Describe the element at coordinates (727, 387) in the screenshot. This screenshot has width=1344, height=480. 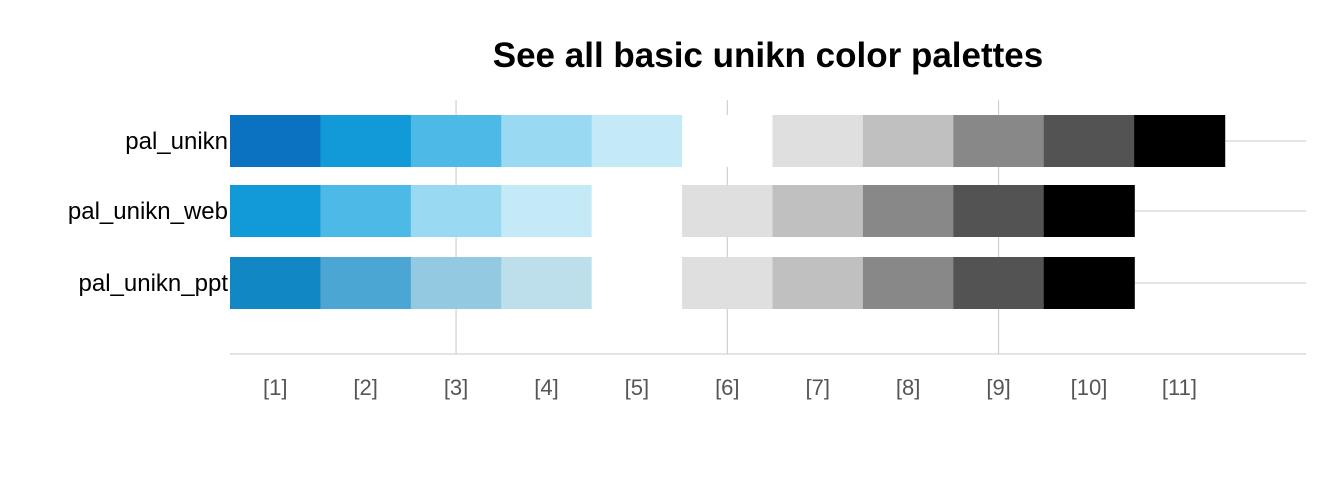
I see `x-tick-label: [6]` at that location.